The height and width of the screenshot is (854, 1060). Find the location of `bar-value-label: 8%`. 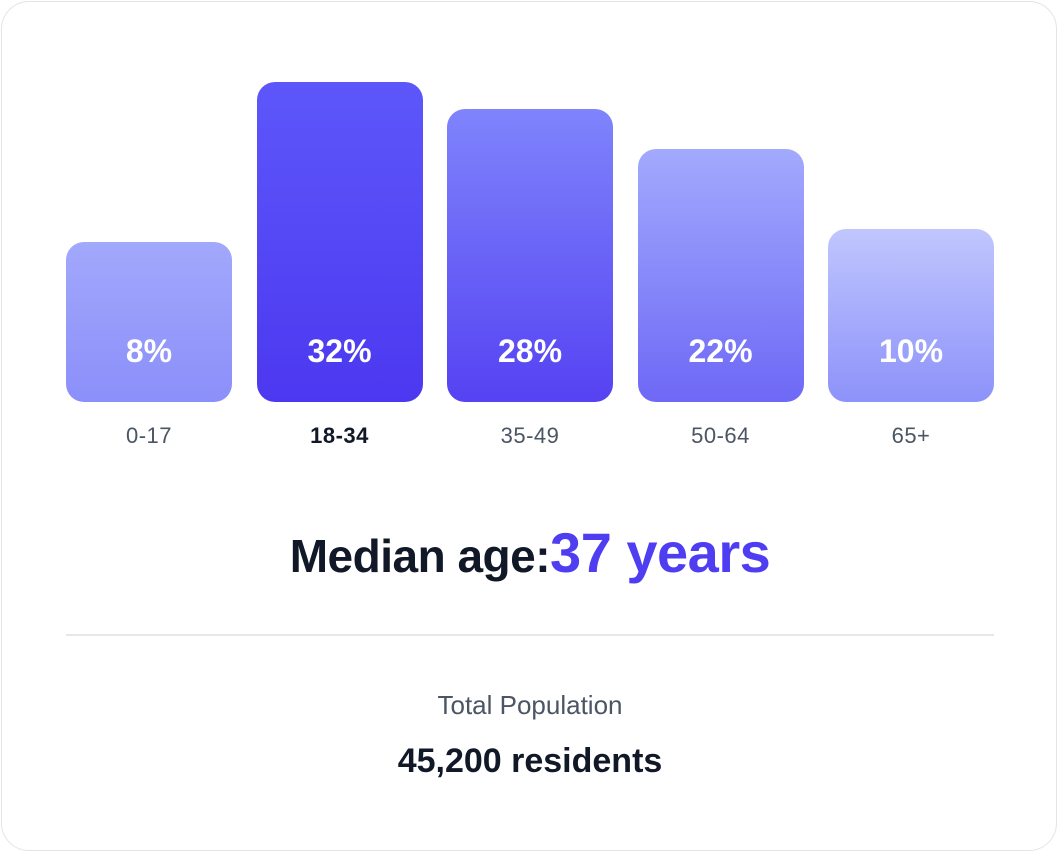

bar-value-label: 8% is located at coordinates (149, 351).